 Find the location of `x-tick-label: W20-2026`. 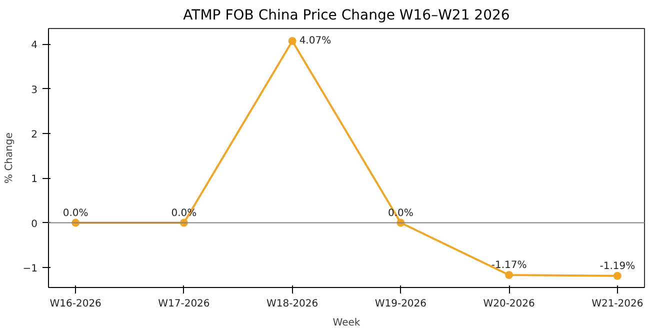

x-tick-label: W20-2026 is located at coordinates (509, 304).